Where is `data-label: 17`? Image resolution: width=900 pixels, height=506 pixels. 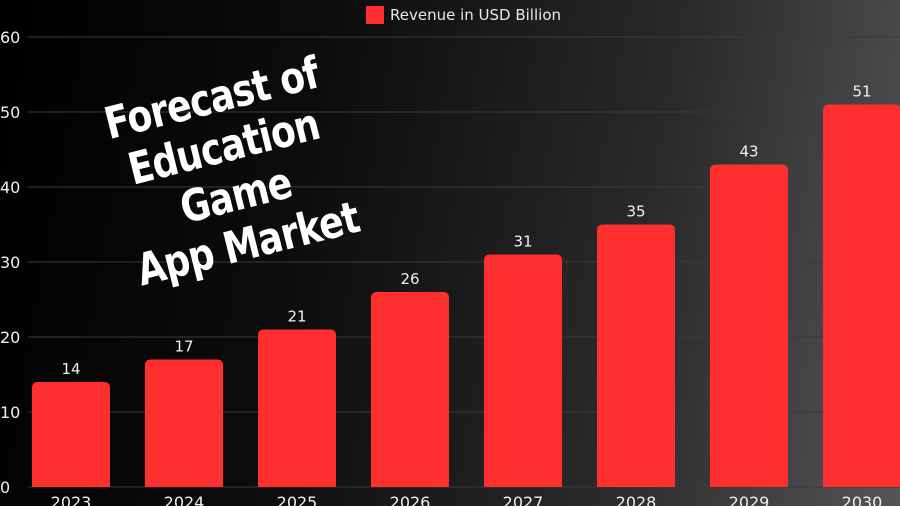 data-label: 17 is located at coordinates (183, 347).